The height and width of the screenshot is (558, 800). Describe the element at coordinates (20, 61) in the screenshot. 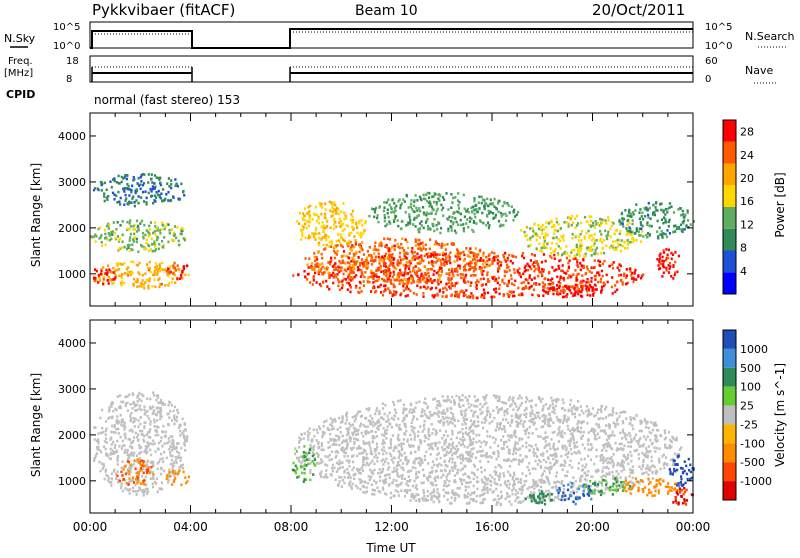

I see `freq-label-line1: Freq.` at that location.